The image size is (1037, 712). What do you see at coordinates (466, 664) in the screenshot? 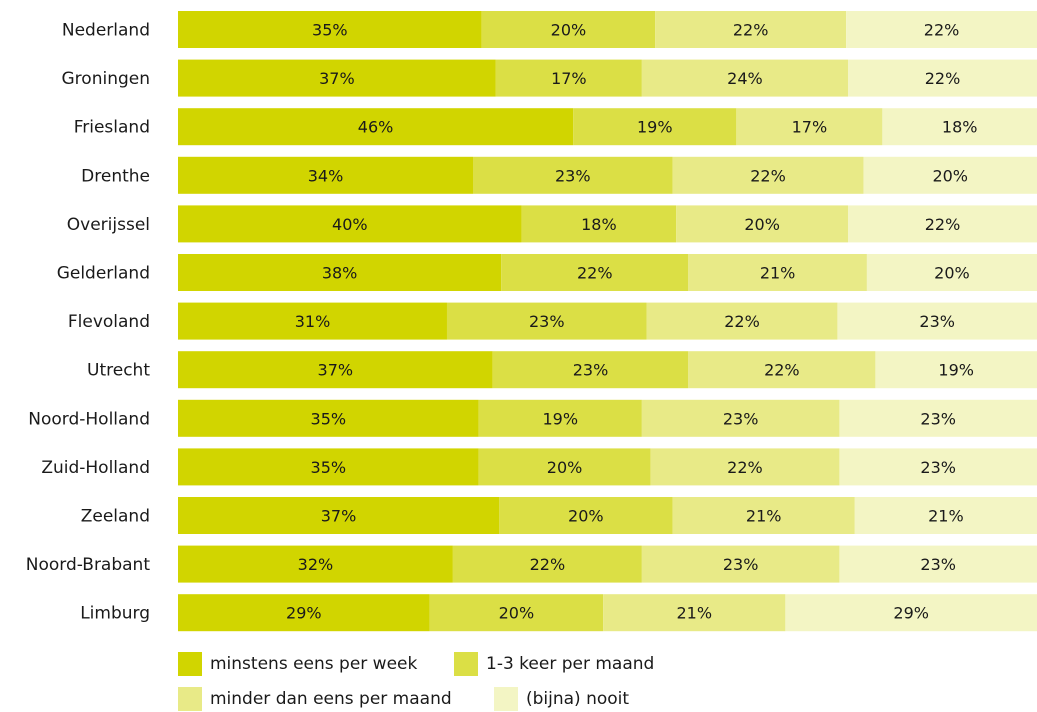
I see `legend-swatch-monthly` at bounding box center [466, 664].